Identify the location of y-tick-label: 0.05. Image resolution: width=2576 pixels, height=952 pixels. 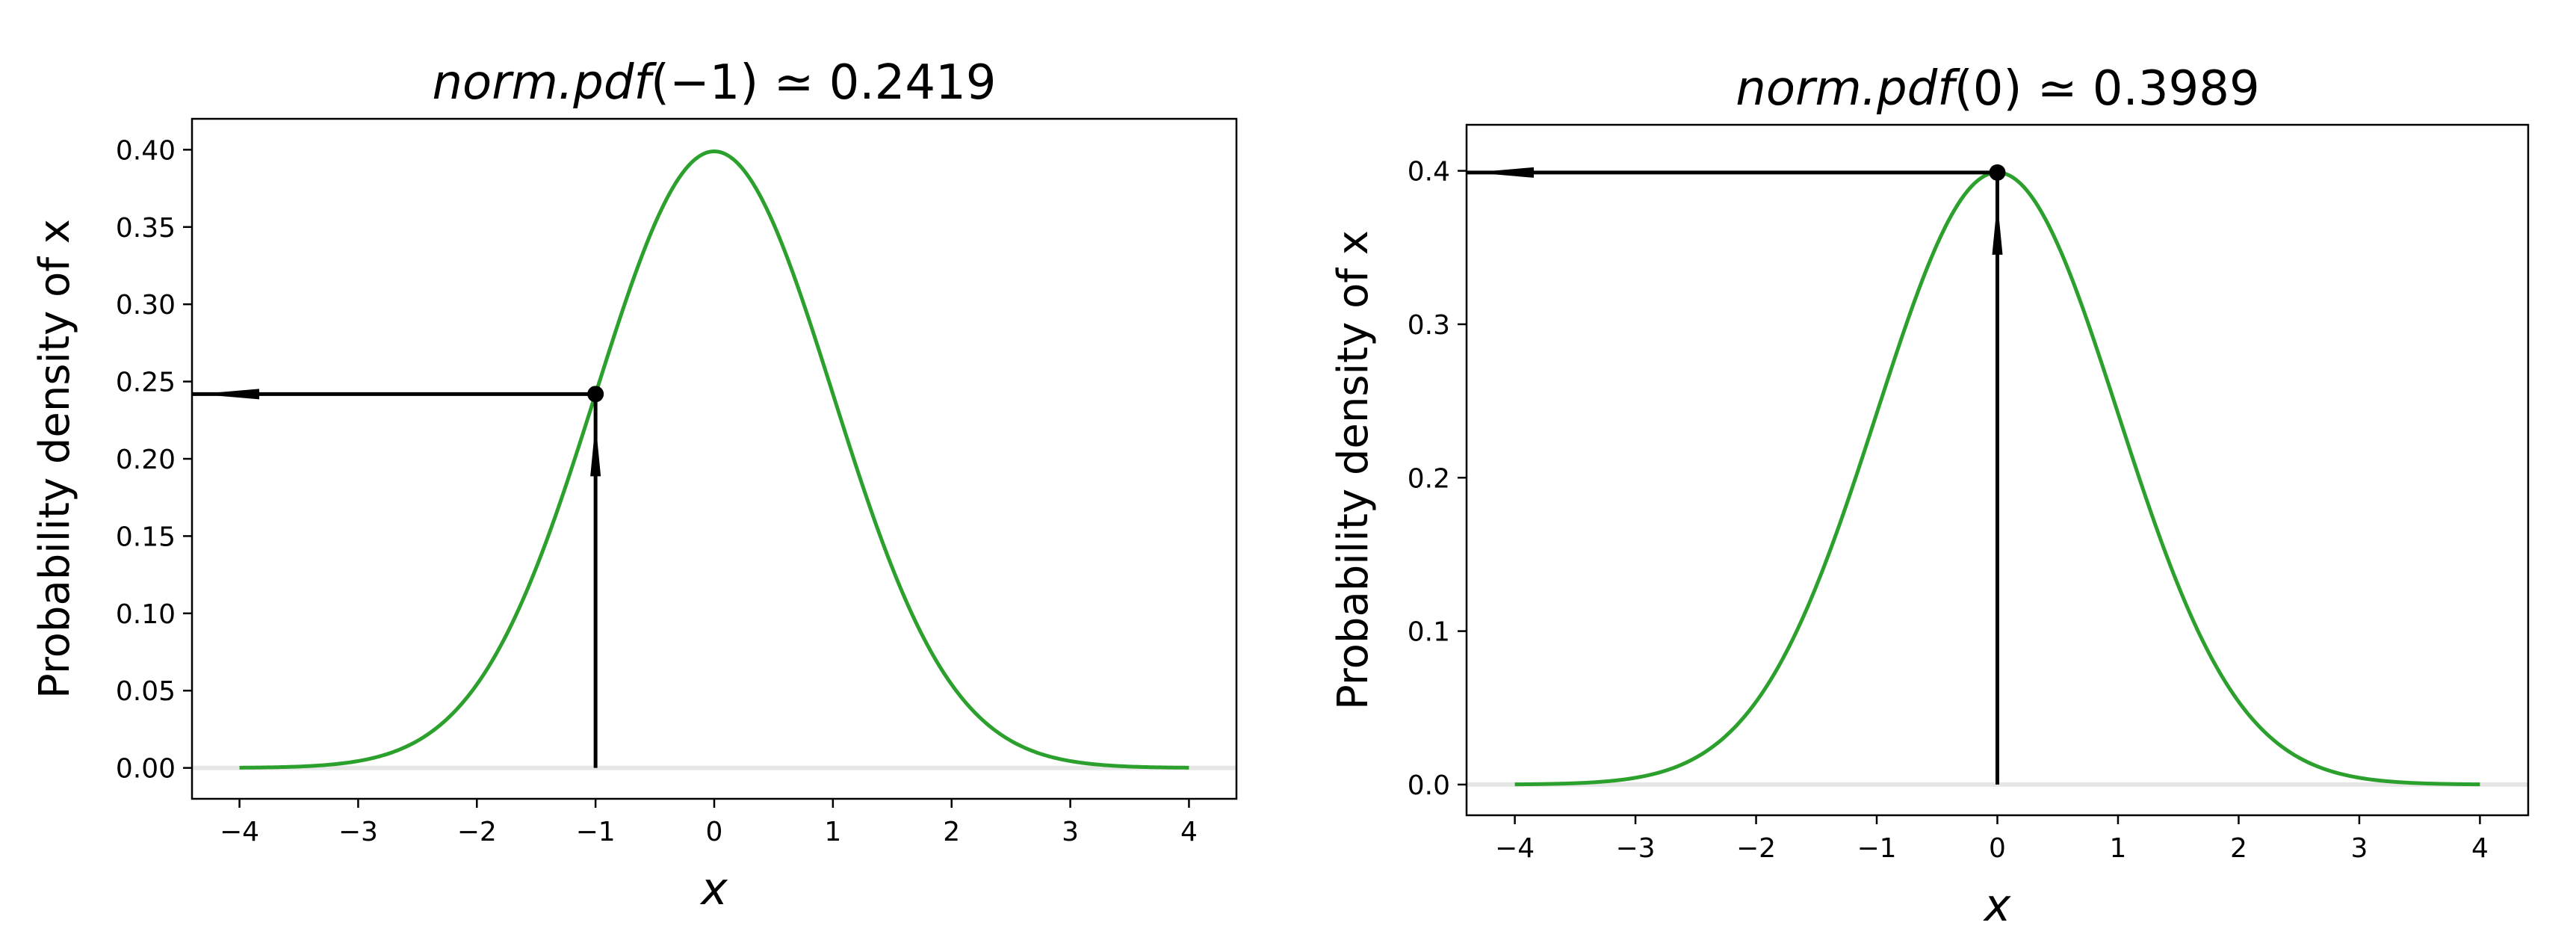
(146, 691).